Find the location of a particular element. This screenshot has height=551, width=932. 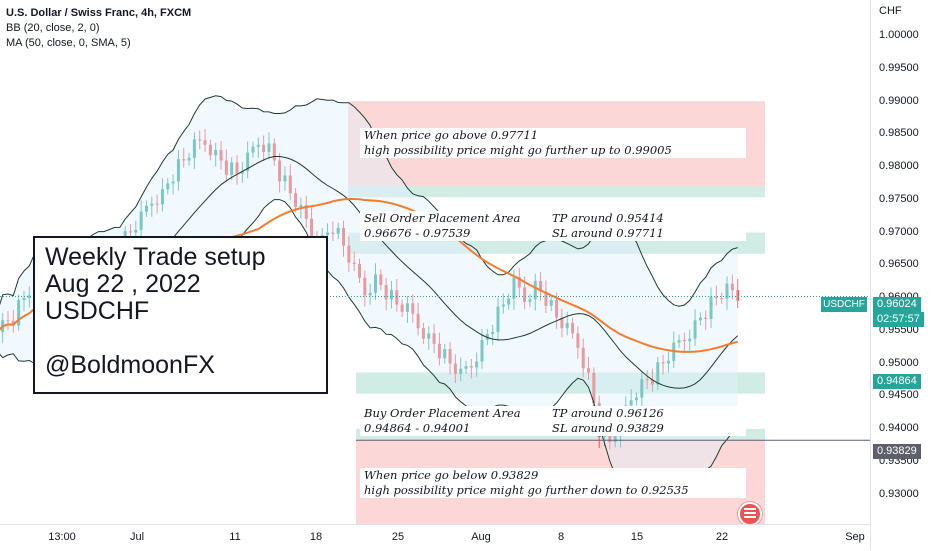

setup-symbol: USDCHF is located at coordinates (97, 311).